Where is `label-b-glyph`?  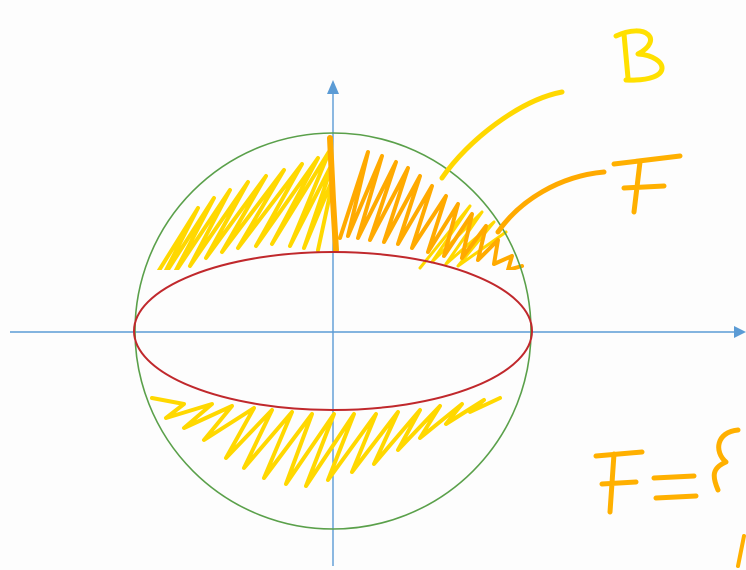 label-b-glyph is located at coordinates (639, 55).